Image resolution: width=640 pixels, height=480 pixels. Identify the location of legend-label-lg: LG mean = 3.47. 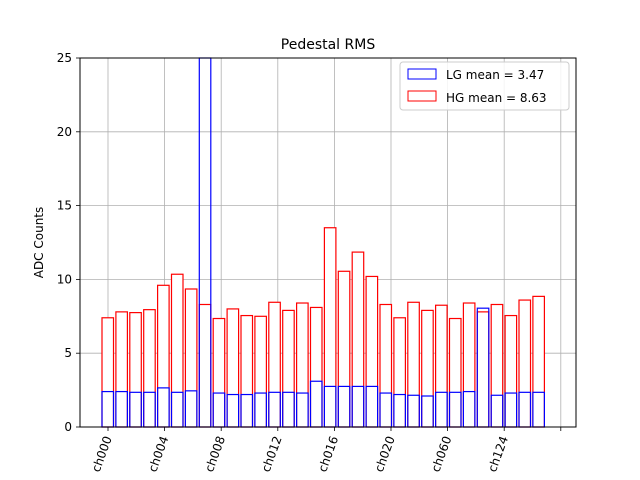
(495, 75).